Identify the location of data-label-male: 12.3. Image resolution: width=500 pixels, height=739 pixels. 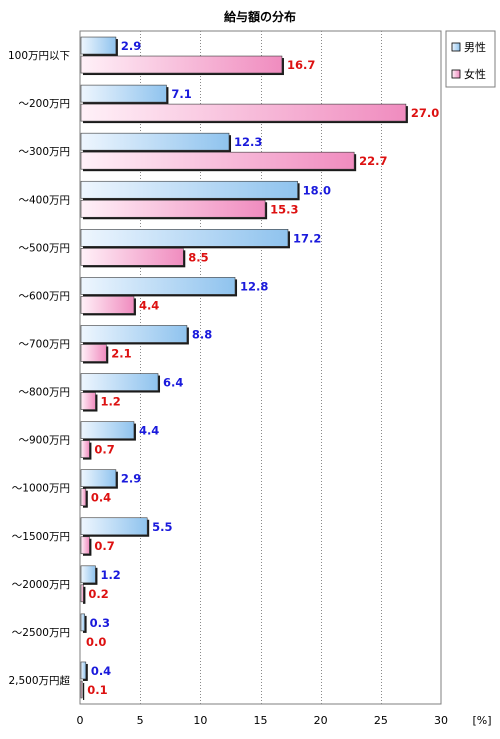
(248, 142).